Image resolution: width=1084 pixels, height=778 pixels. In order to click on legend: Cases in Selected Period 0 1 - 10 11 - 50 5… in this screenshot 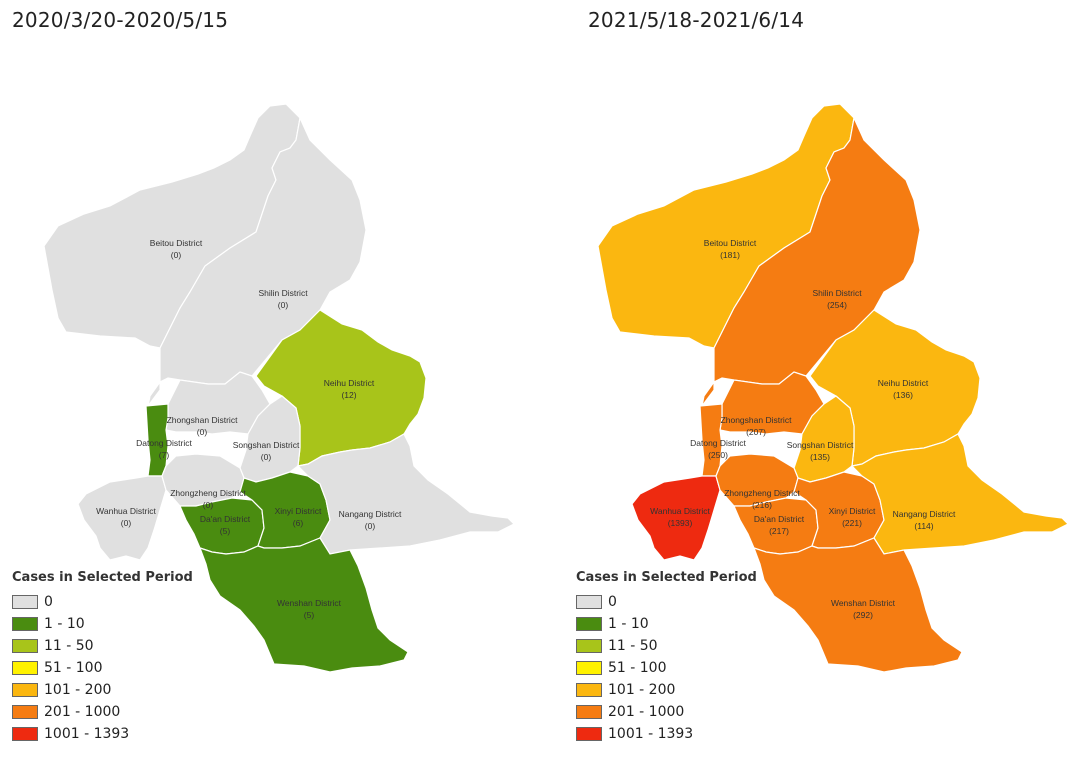, I will do `click(102, 657)`.